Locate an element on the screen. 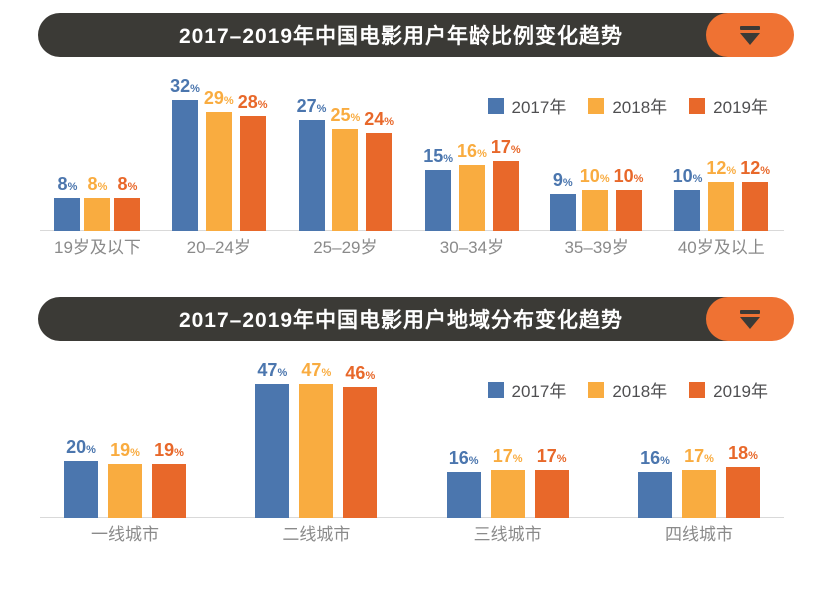 The height and width of the screenshot is (590, 824). legend: 2017年 2018年 2019年 is located at coordinates (627, 105).